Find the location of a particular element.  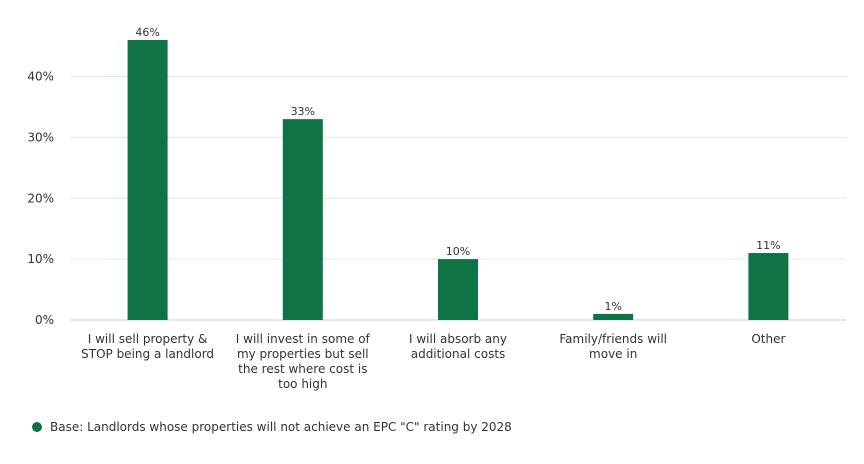

data-label: 33% is located at coordinates (303, 111).